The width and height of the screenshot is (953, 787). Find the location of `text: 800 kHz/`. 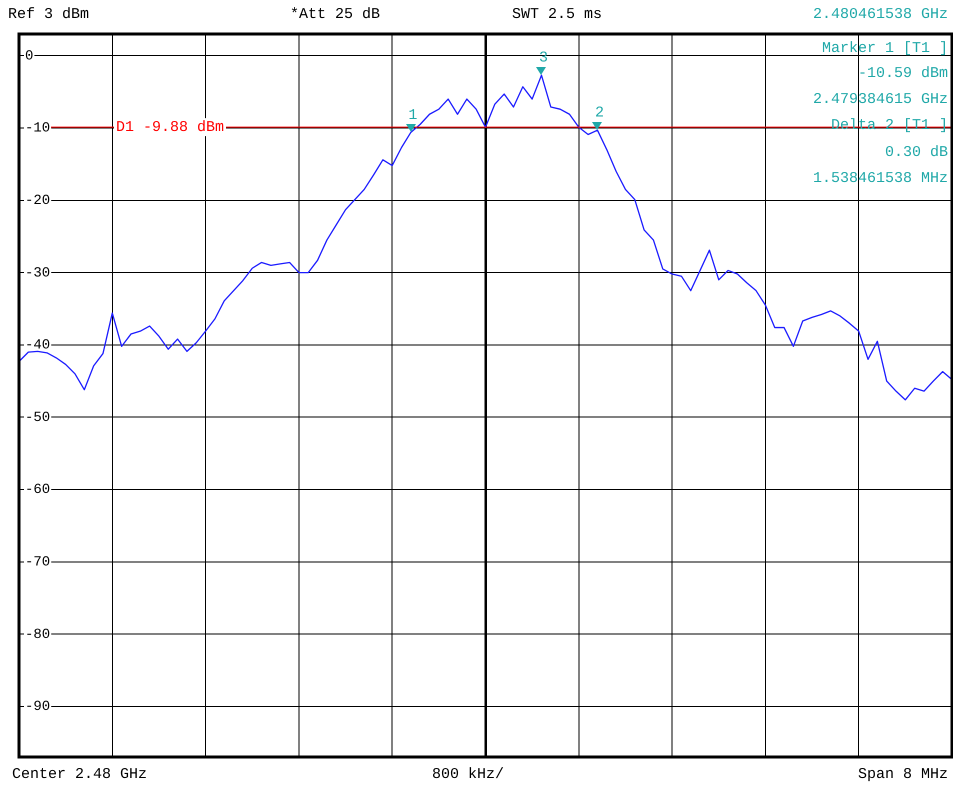

text: 800 kHz/ is located at coordinates (468, 775).